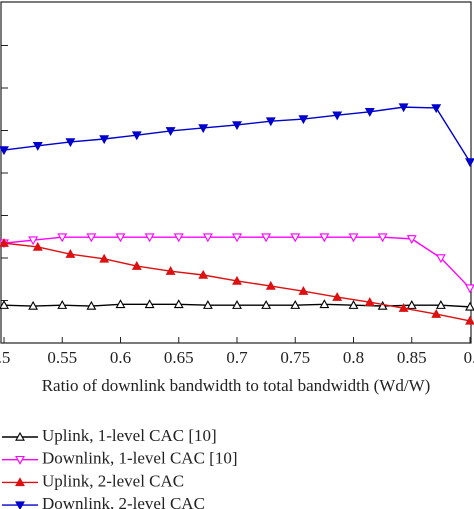 The image size is (474, 509). What do you see at coordinates (62, 357) in the screenshot?
I see `x-tick-label: 0.55` at bounding box center [62, 357].